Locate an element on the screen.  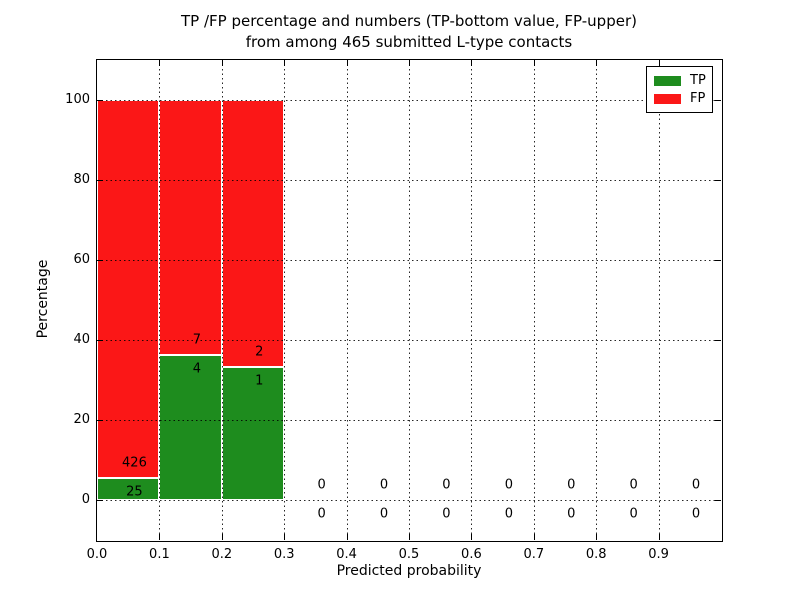
legend-item-tp: TP is located at coordinates (683, 80).